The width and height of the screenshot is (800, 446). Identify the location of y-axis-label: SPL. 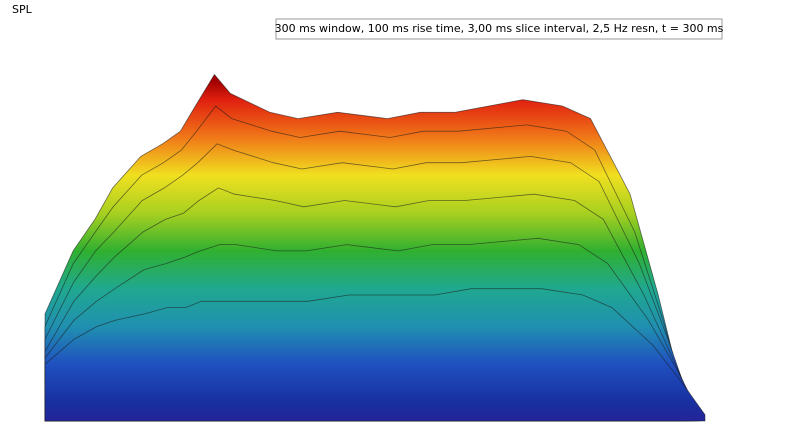
(22, 9).